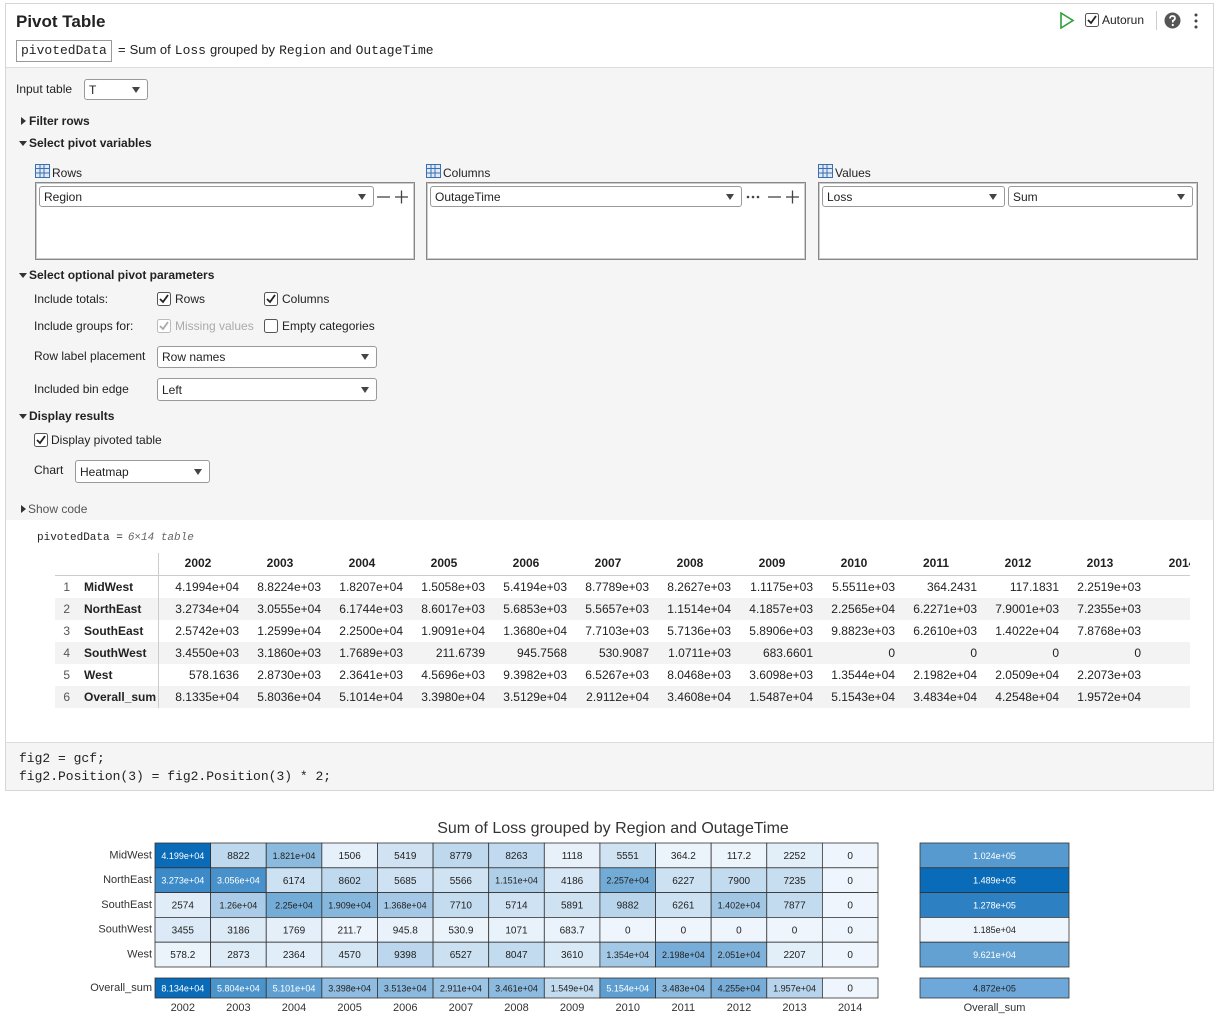 This screenshot has height=1020, width=1217. Describe the element at coordinates (207, 653) in the screenshot. I see `table-cell: 3.4550e+03` at that location.